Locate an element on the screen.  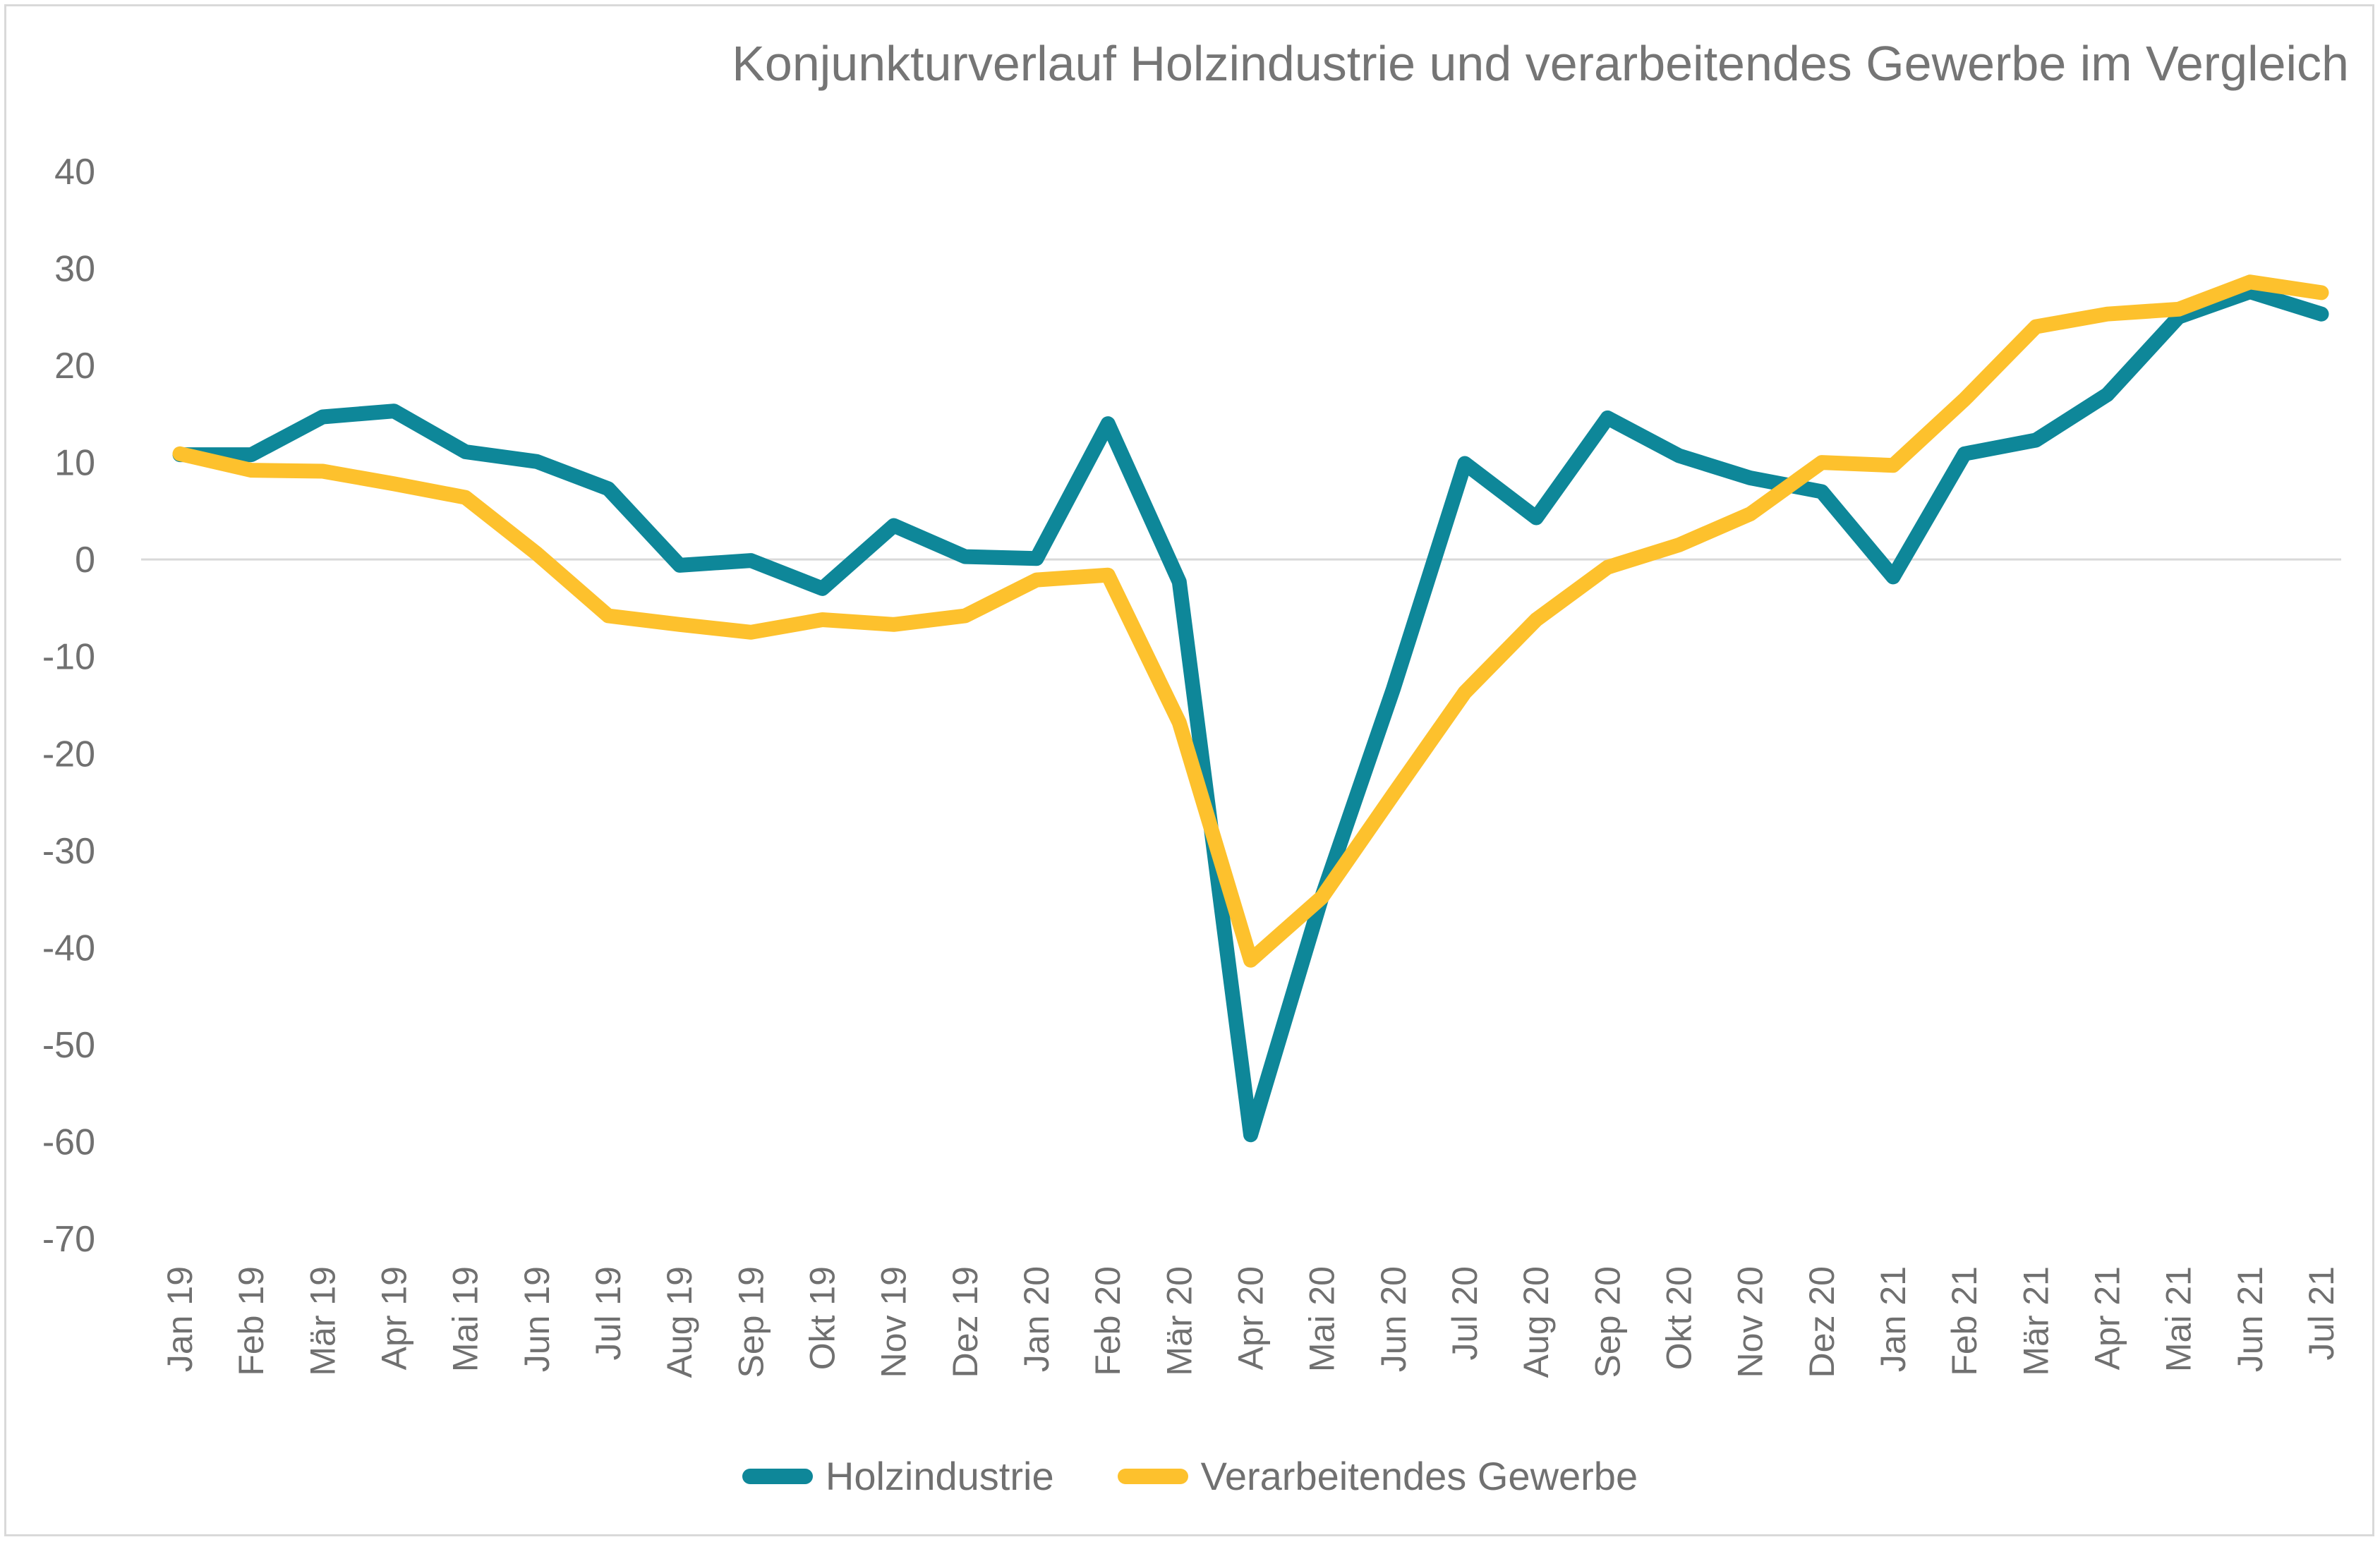
y-tick-label: -70 is located at coordinates (69, 1239).